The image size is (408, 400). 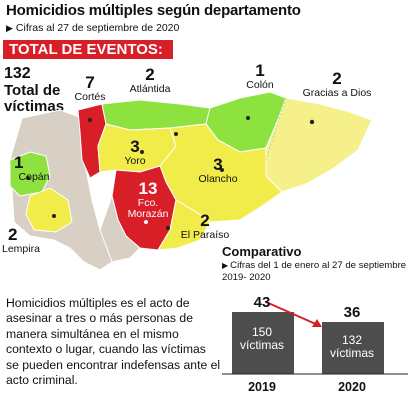 I want to click on count-lempira: 2, so click(x=13, y=234).